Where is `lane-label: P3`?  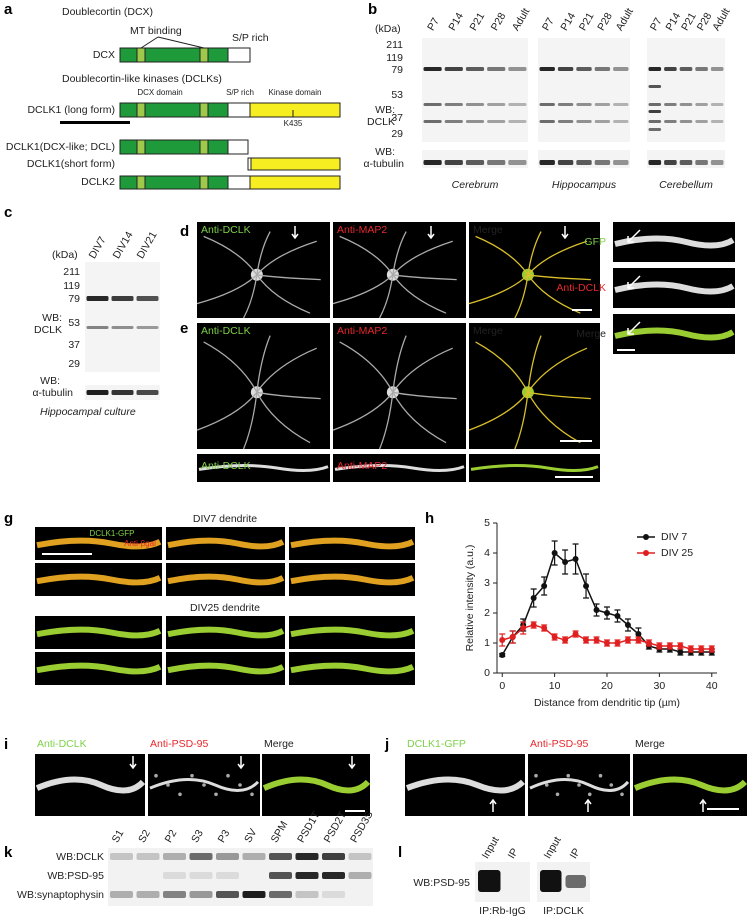
lane-label: P3 is located at coordinates (224, 836).